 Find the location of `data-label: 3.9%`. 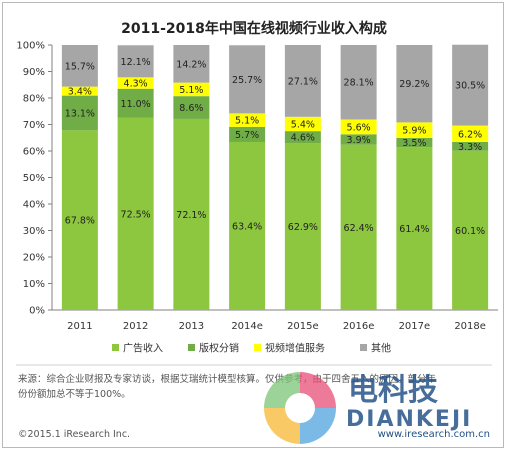

data-label: 3.9% is located at coordinates (359, 140).